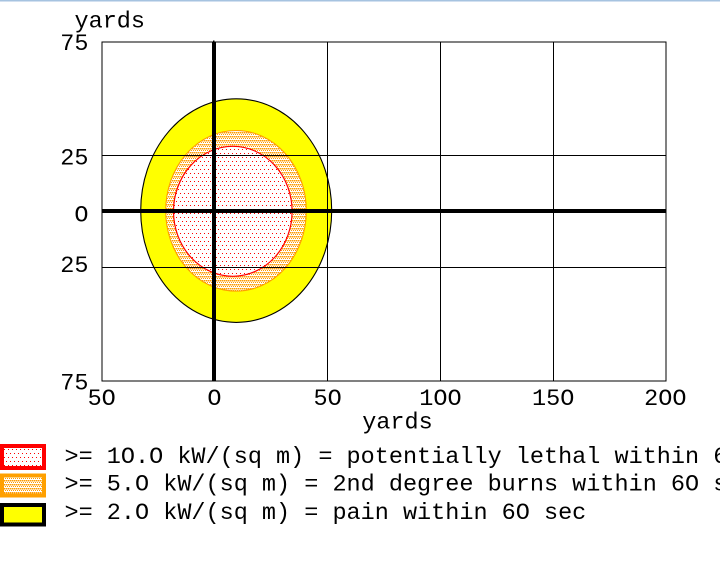 This screenshot has width=720, height=579. I want to click on svg-text: 2OO, so click(665, 399).